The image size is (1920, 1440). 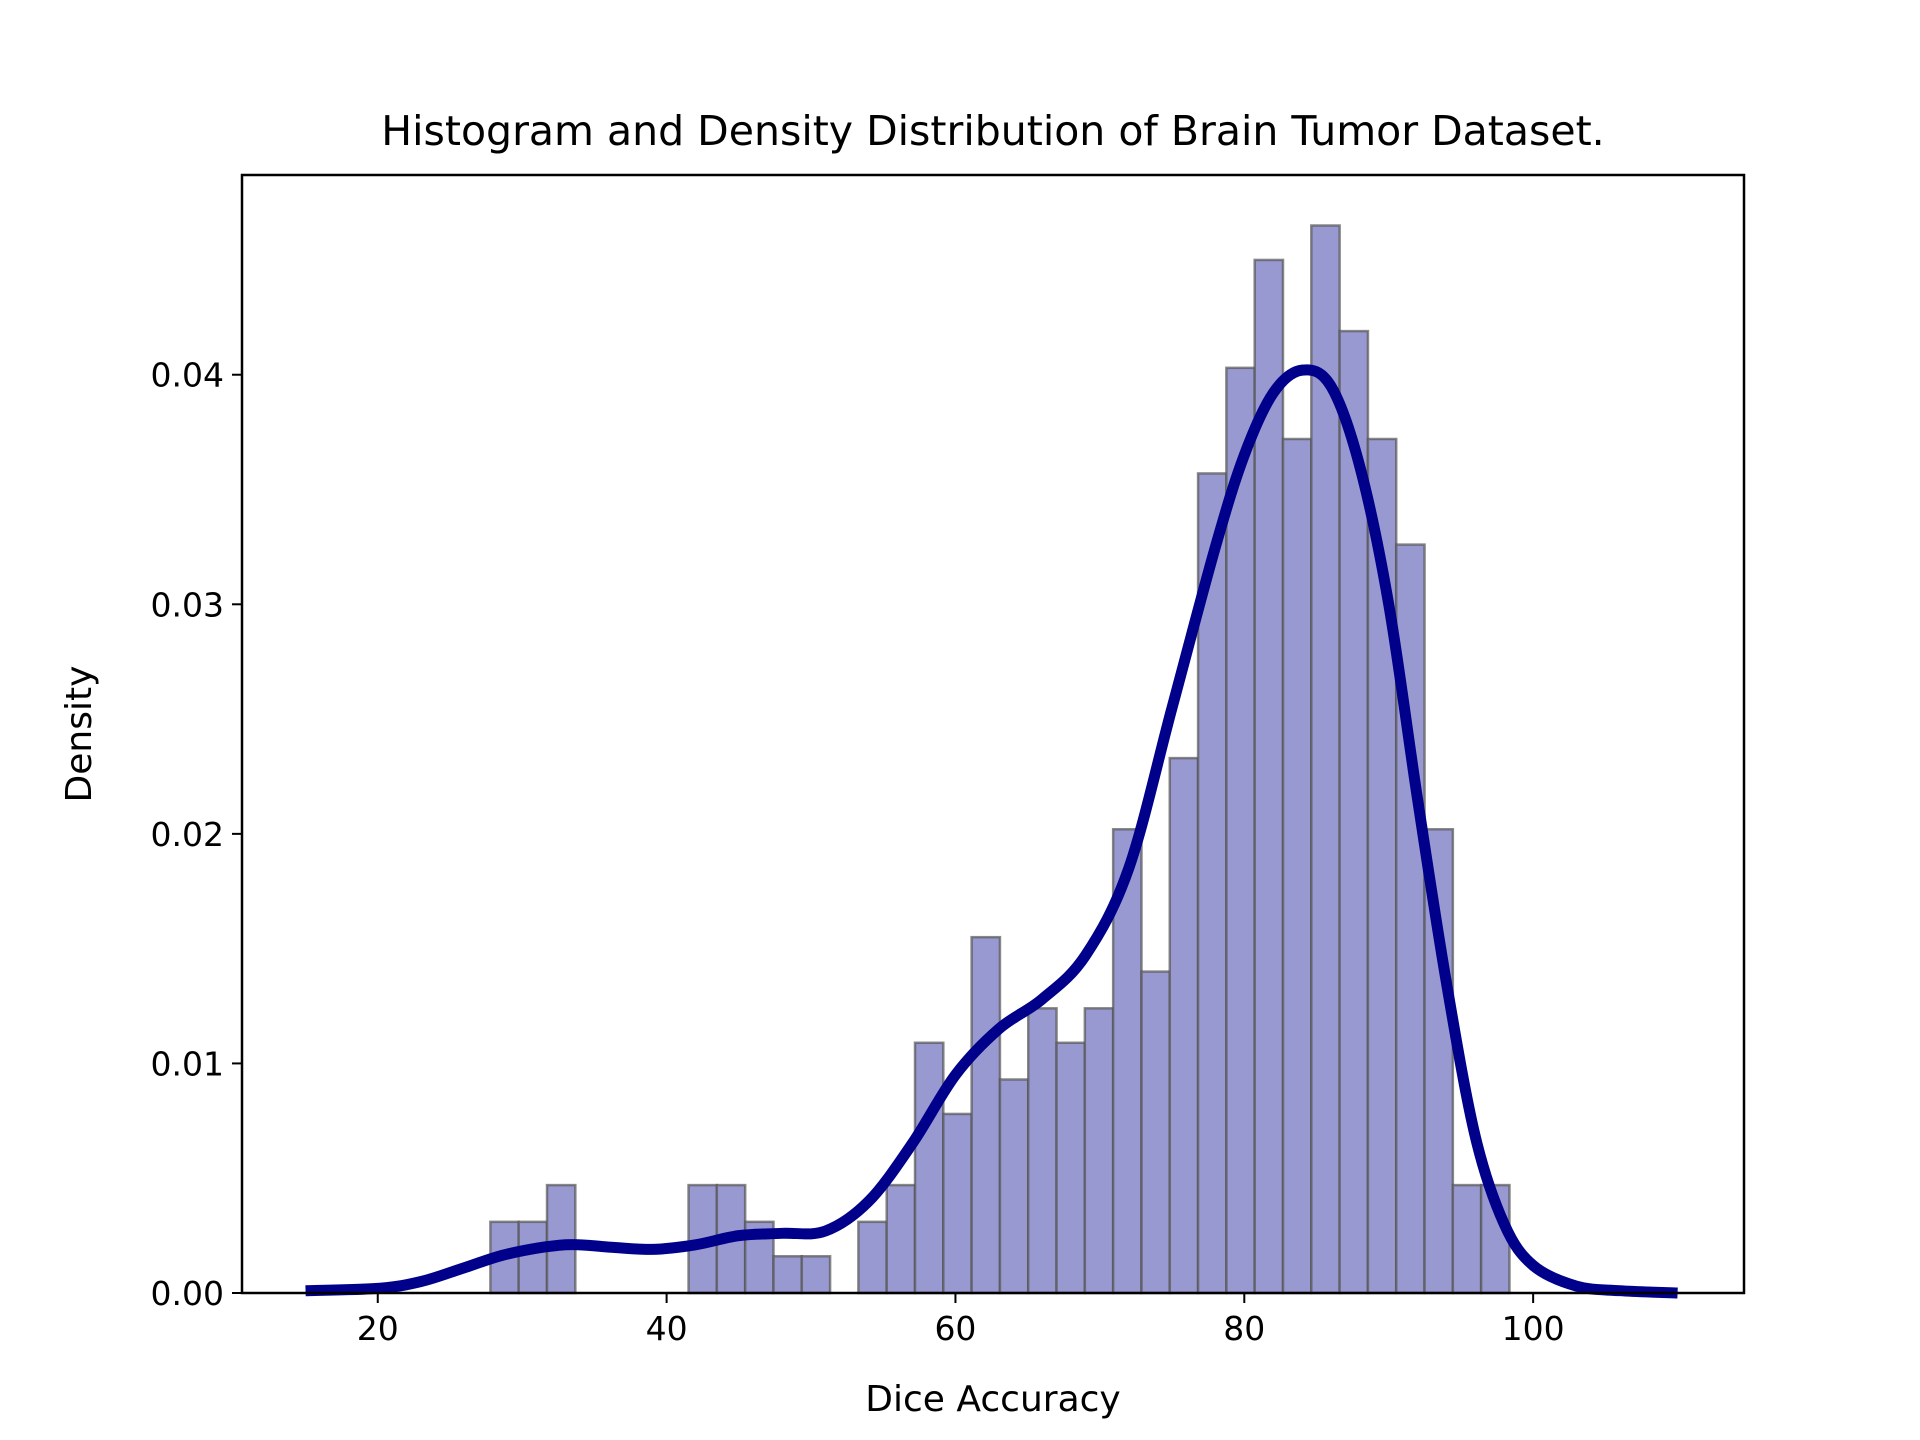 I want to click on x-tick-label: 100, so click(x=1533, y=1328).